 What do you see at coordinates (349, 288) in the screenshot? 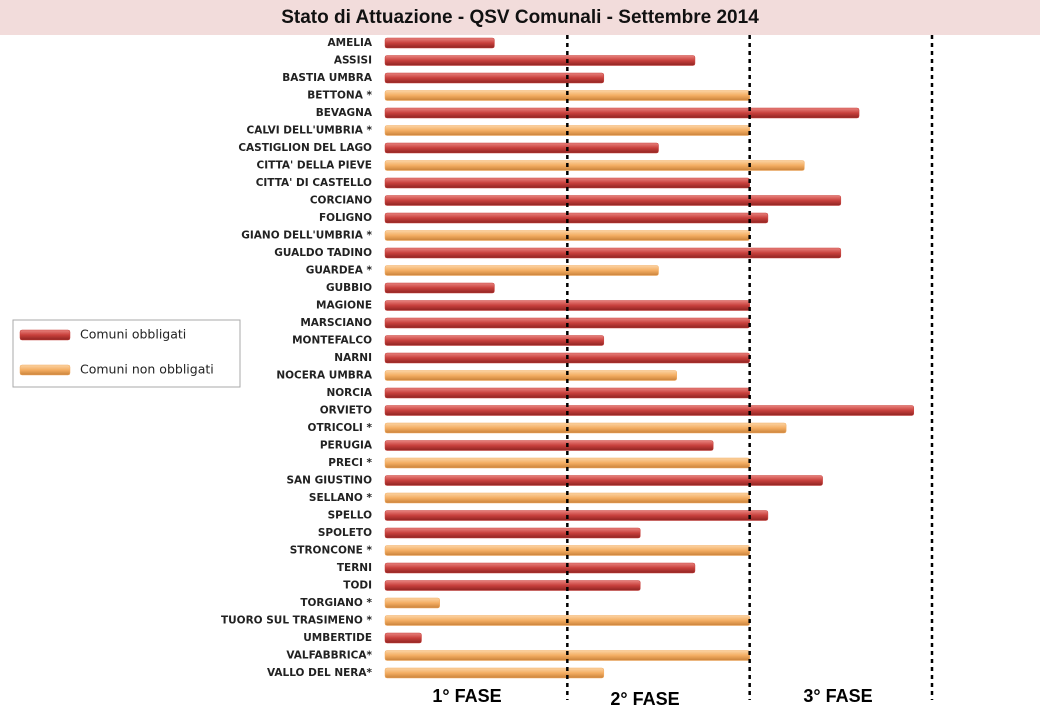
I see `category-label: GUBBIO` at bounding box center [349, 288].